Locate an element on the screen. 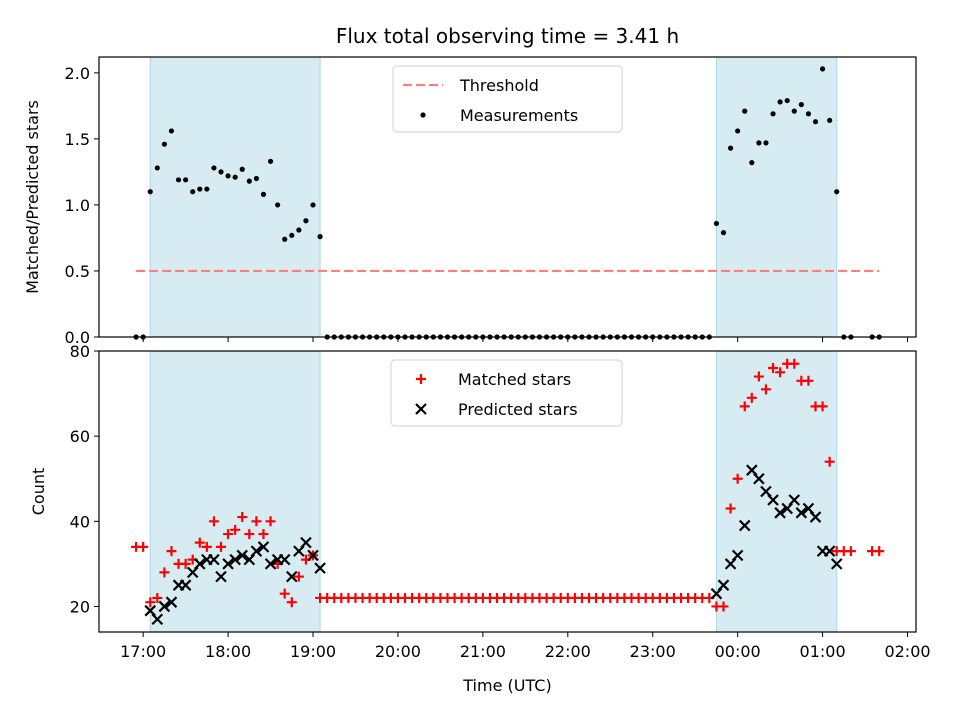 This screenshot has height=720, width=960. x-tick-label: 23:00 is located at coordinates (653, 651).